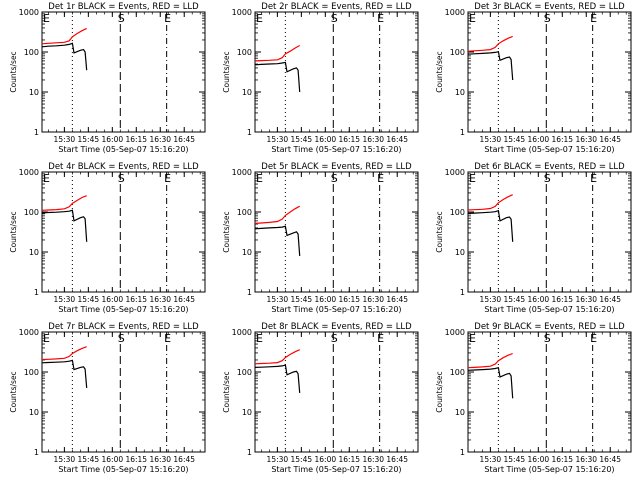 The image size is (640, 480). Describe the element at coordinates (123, 167) in the screenshot. I see `panel-title: Det 4r BLACK = Events, RED = LLD` at that location.